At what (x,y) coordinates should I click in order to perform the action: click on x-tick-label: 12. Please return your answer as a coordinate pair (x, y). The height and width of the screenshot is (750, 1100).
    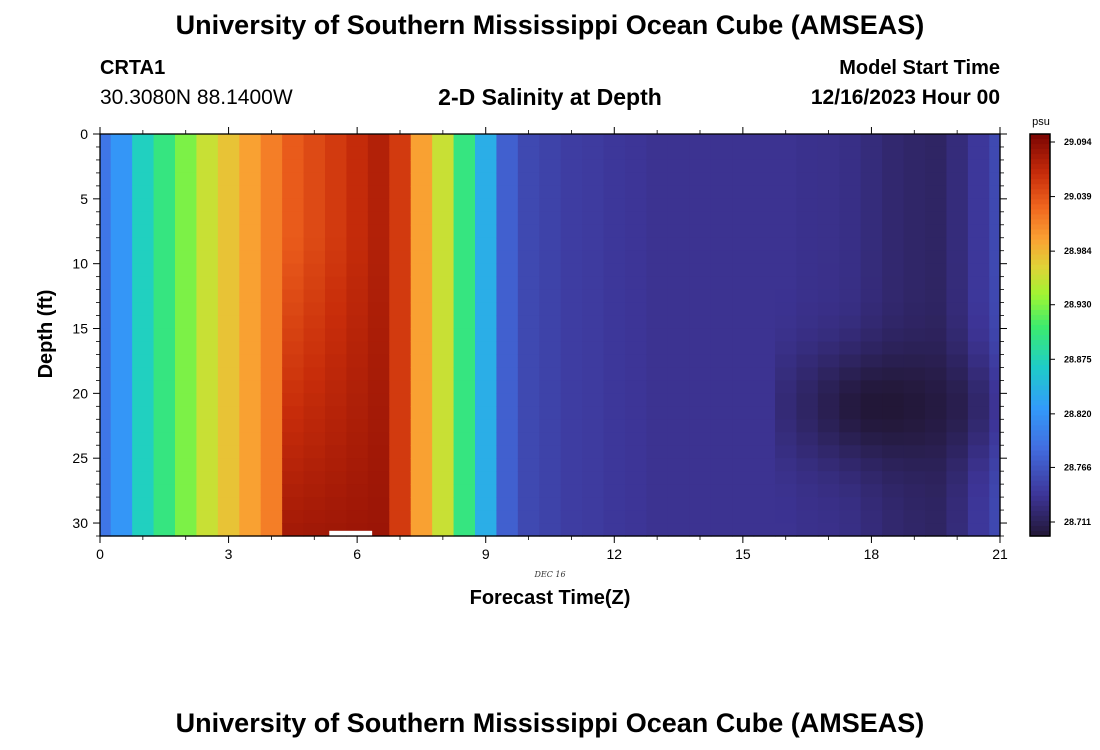
    Looking at the image, I should click on (614, 554).